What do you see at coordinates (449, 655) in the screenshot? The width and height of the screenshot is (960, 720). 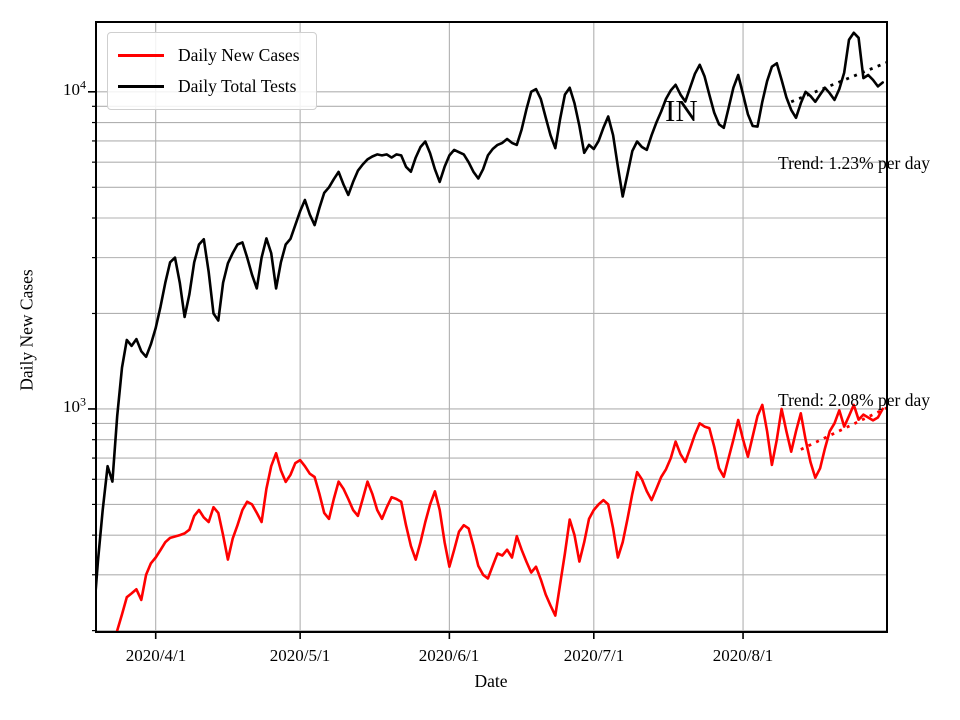 I see `x-tick-label-jun: 2020/6/1` at bounding box center [449, 655].